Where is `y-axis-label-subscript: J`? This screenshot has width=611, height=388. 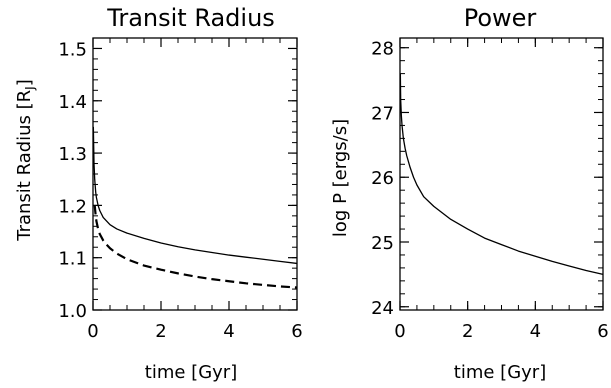 y-axis-label-subscript: J is located at coordinates (30, 88).